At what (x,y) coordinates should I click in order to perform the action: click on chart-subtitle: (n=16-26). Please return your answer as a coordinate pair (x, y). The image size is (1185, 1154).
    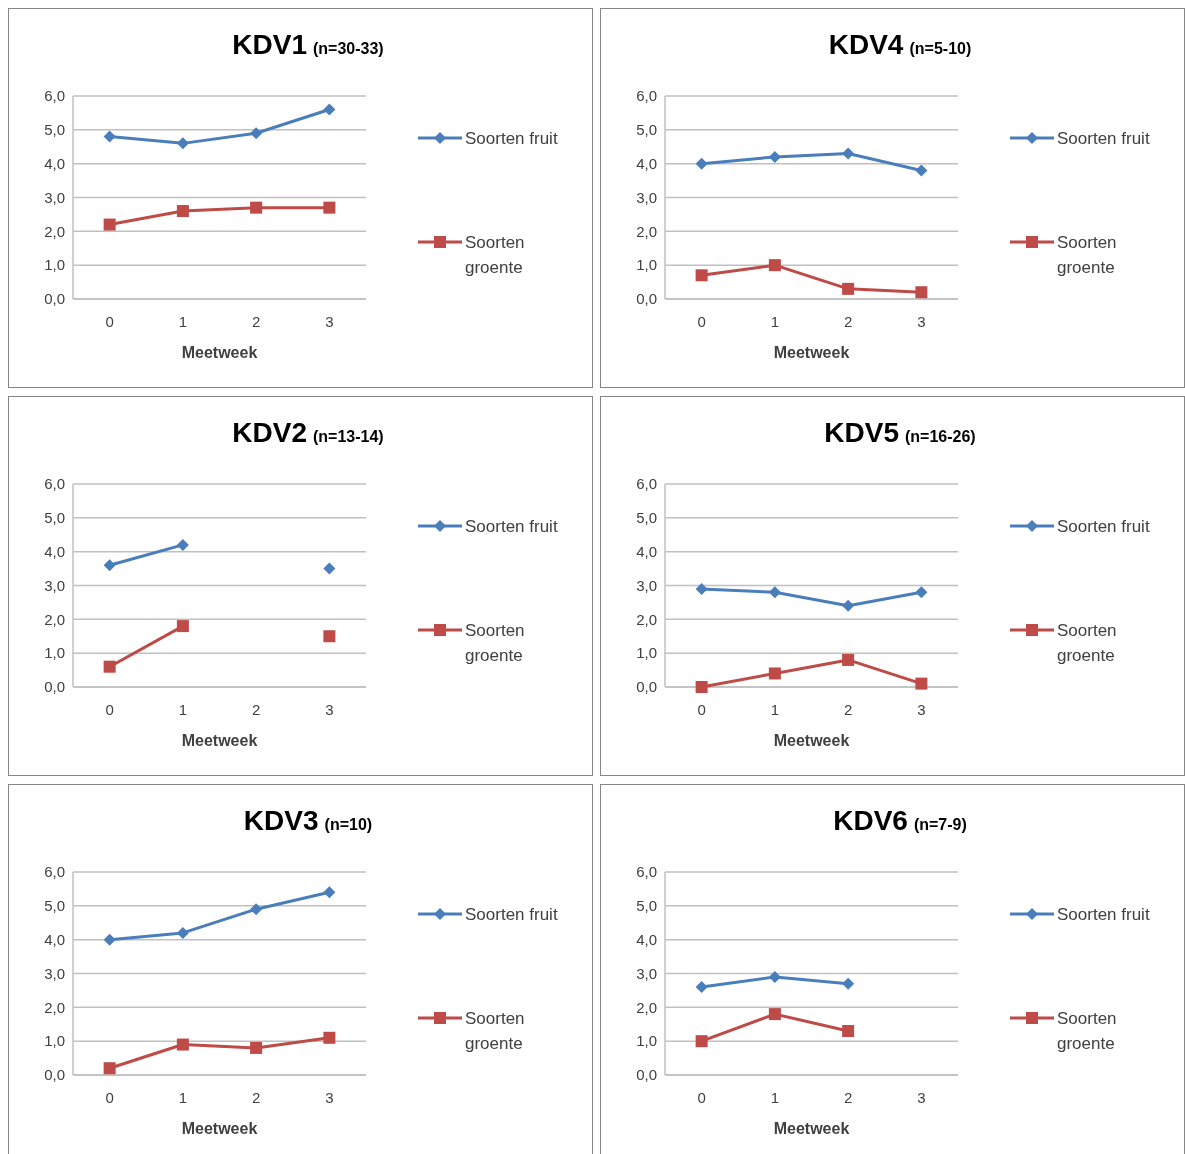
    Looking at the image, I should click on (940, 436).